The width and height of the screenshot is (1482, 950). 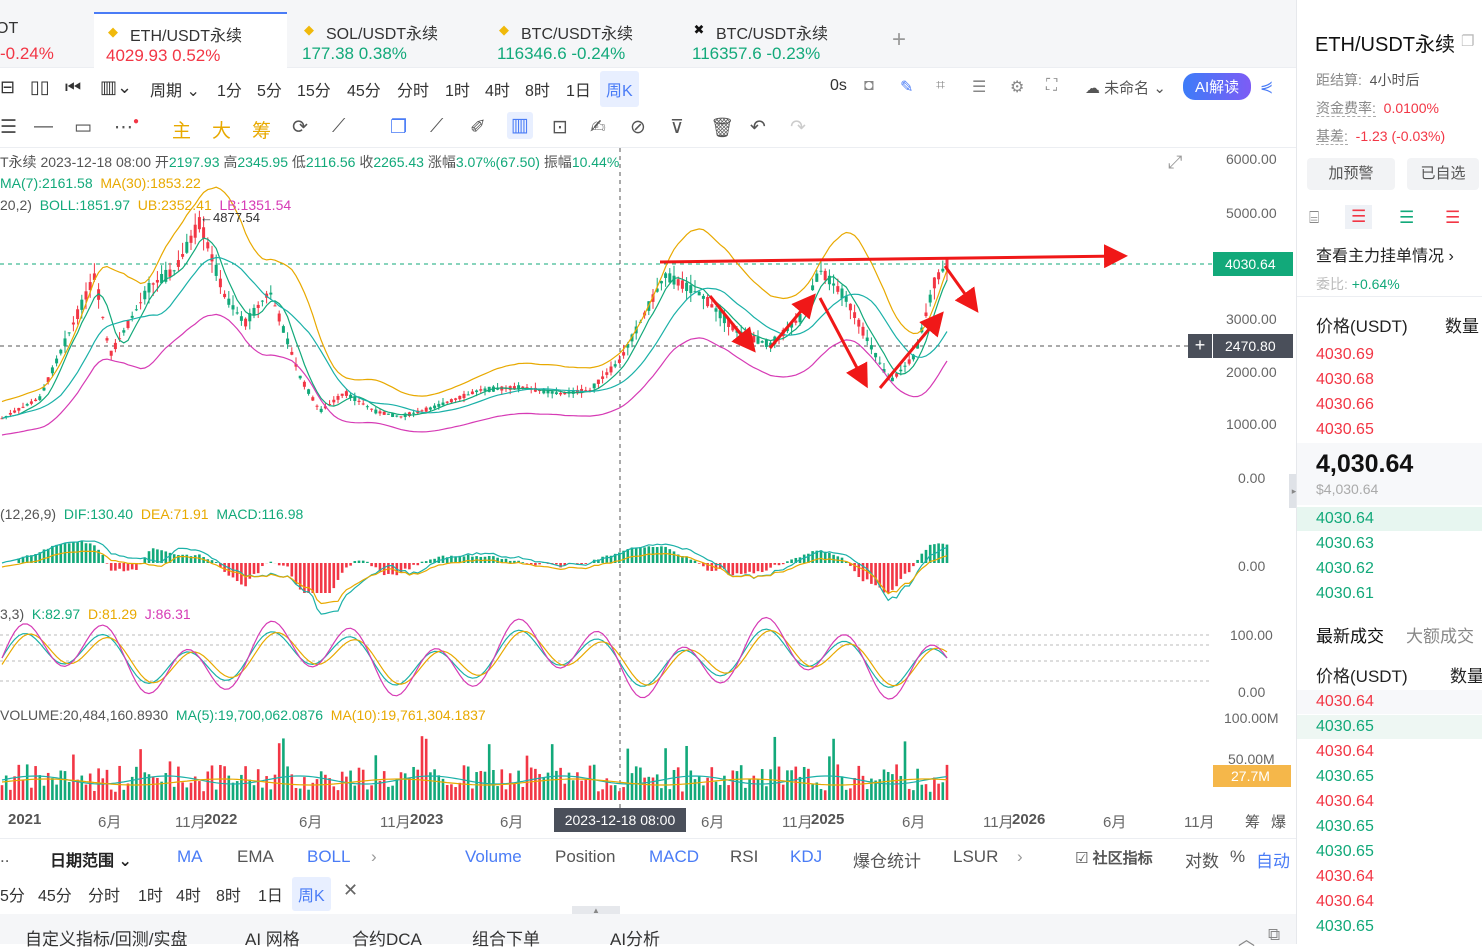 What do you see at coordinates (229, 89) in the screenshot?
I see `interval-1m: 1分` at bounding box center [229, 89].